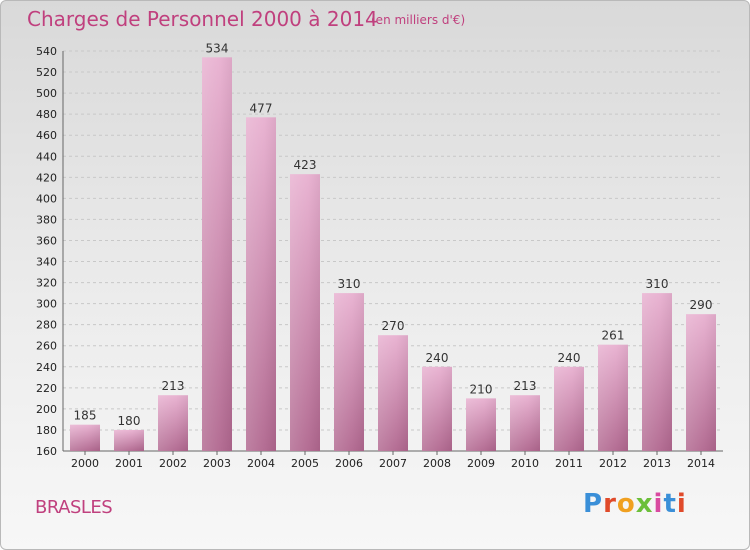  What do you see at coordinates (644, 504) in the screenshot?
I see `logo-letter: x` at bounding box center [644, 504].